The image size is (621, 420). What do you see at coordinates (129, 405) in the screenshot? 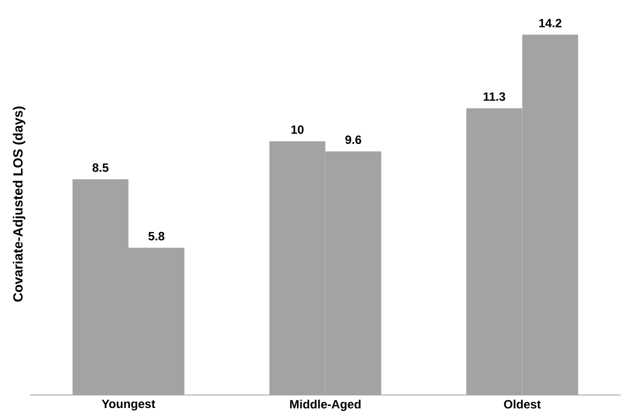
I see `x-tick-label: Youngest` at bounding box center [129, 405].